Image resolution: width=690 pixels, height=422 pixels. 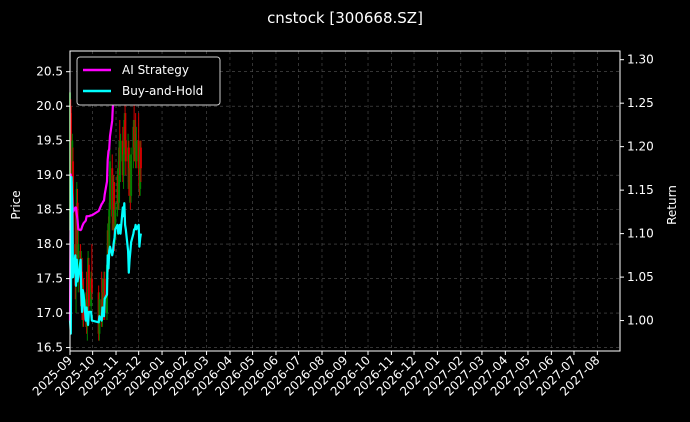 I want to click on y-left-tick-label: 19.0, so click(x=49, y=175).